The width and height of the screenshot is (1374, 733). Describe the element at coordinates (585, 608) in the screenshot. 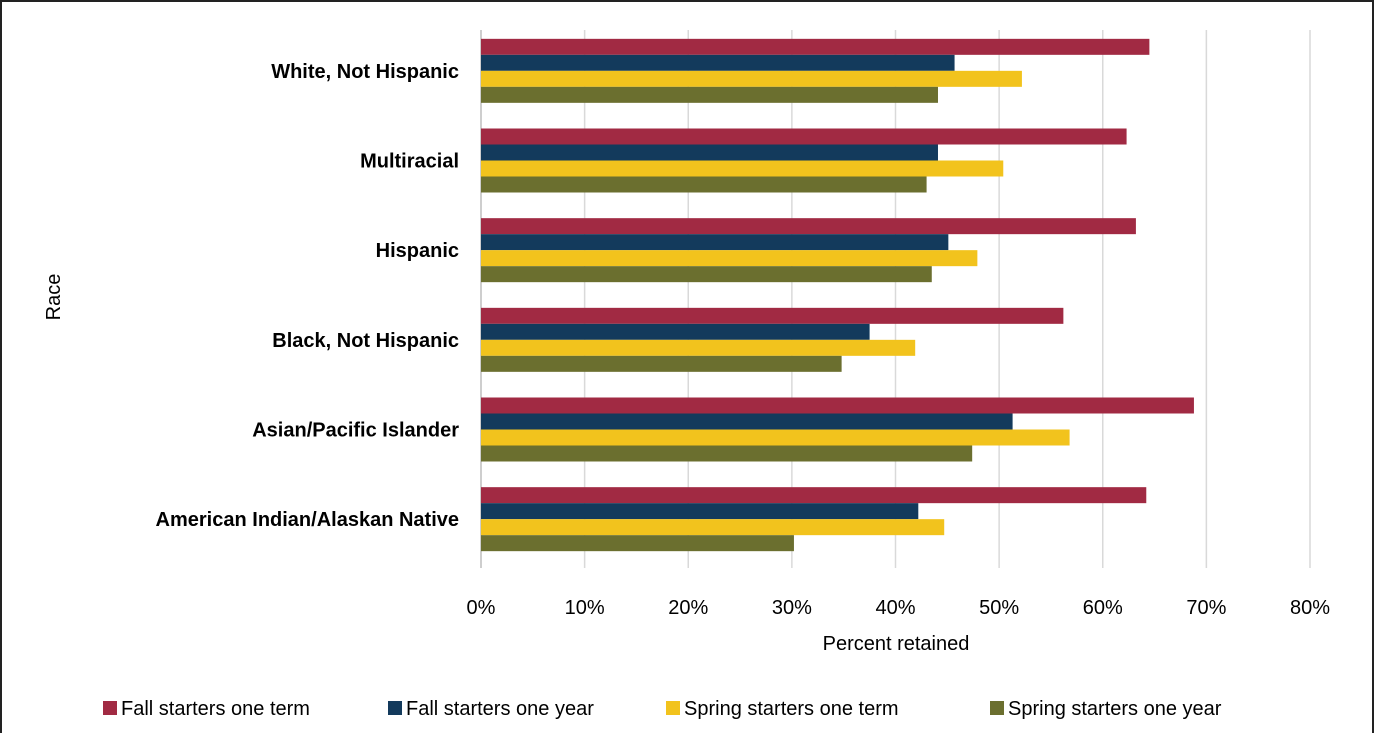

I see `x-tick-label: 10%` at that location.